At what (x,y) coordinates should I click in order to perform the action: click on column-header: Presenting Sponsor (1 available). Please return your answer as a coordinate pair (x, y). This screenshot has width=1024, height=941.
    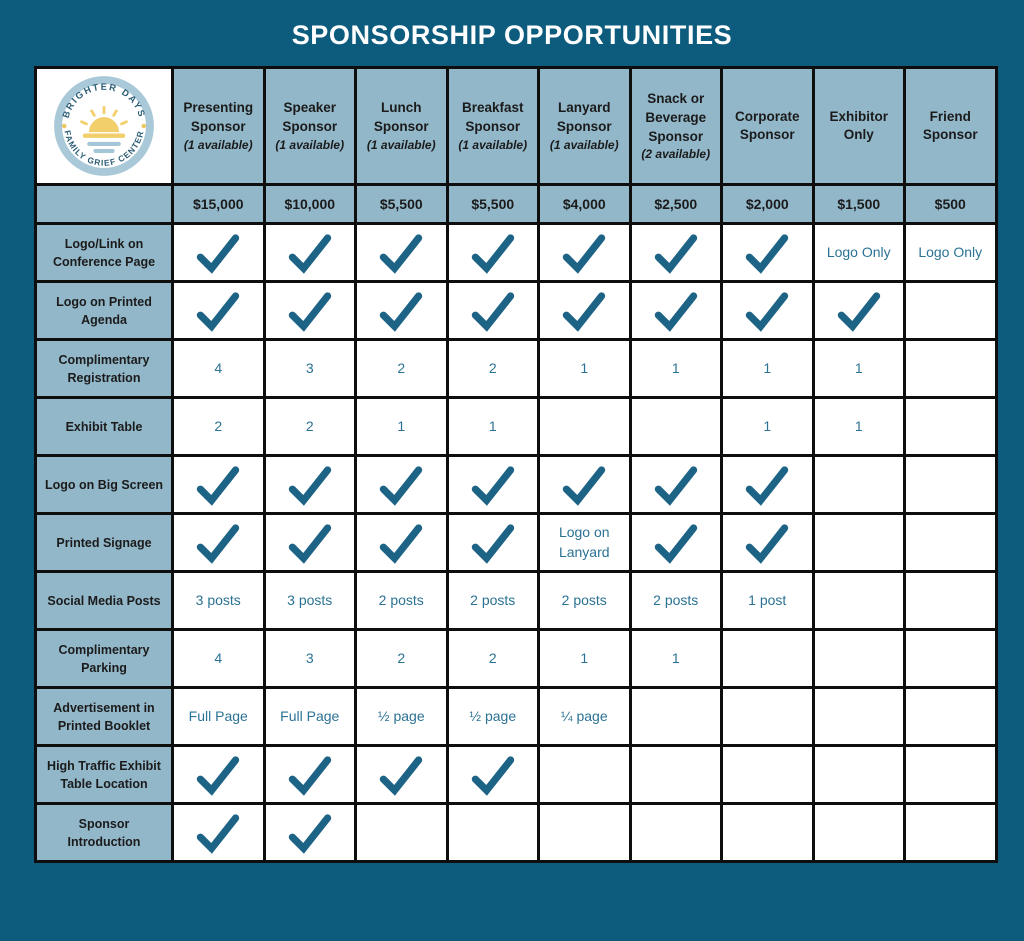
    Looking at the image, I should click on (218, 126).